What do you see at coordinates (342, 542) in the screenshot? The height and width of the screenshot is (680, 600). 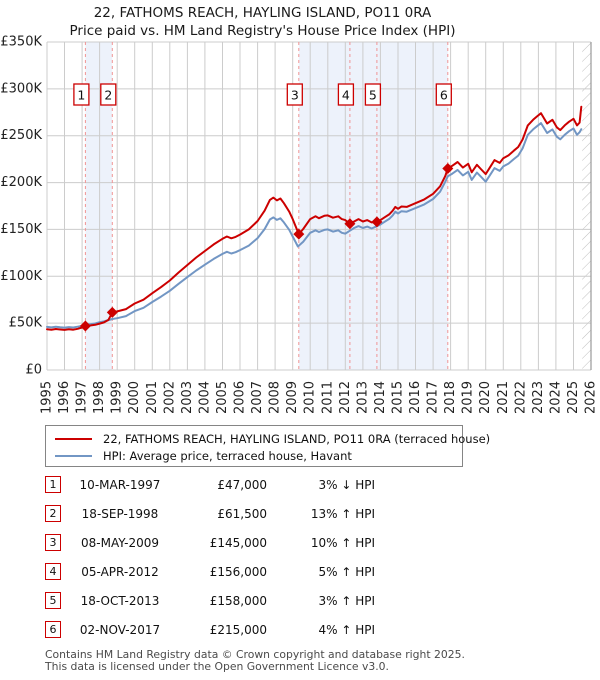 I see `sale-hpi-delta: 10% ↑ HPI` at bounding box center [342, 542].